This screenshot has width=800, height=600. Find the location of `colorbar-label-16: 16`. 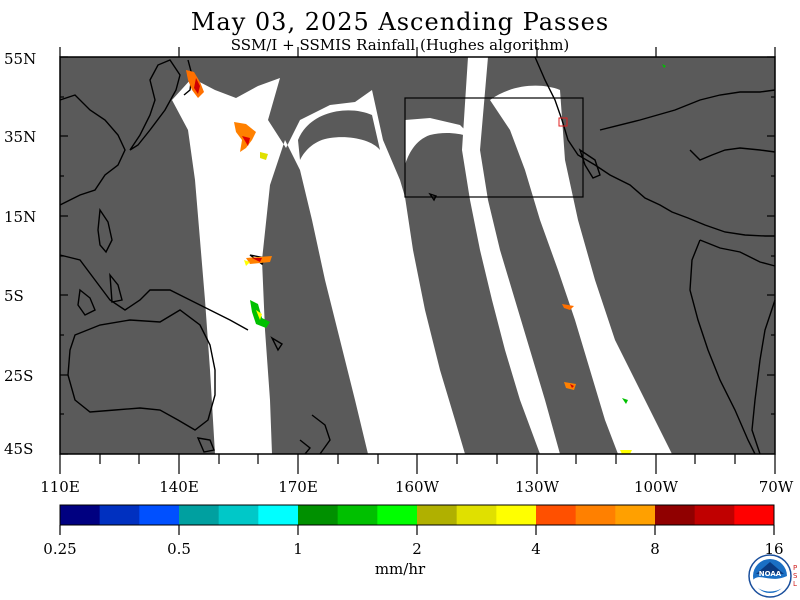

colorbar-label-16: 16 is located at coordinates (774, 549).